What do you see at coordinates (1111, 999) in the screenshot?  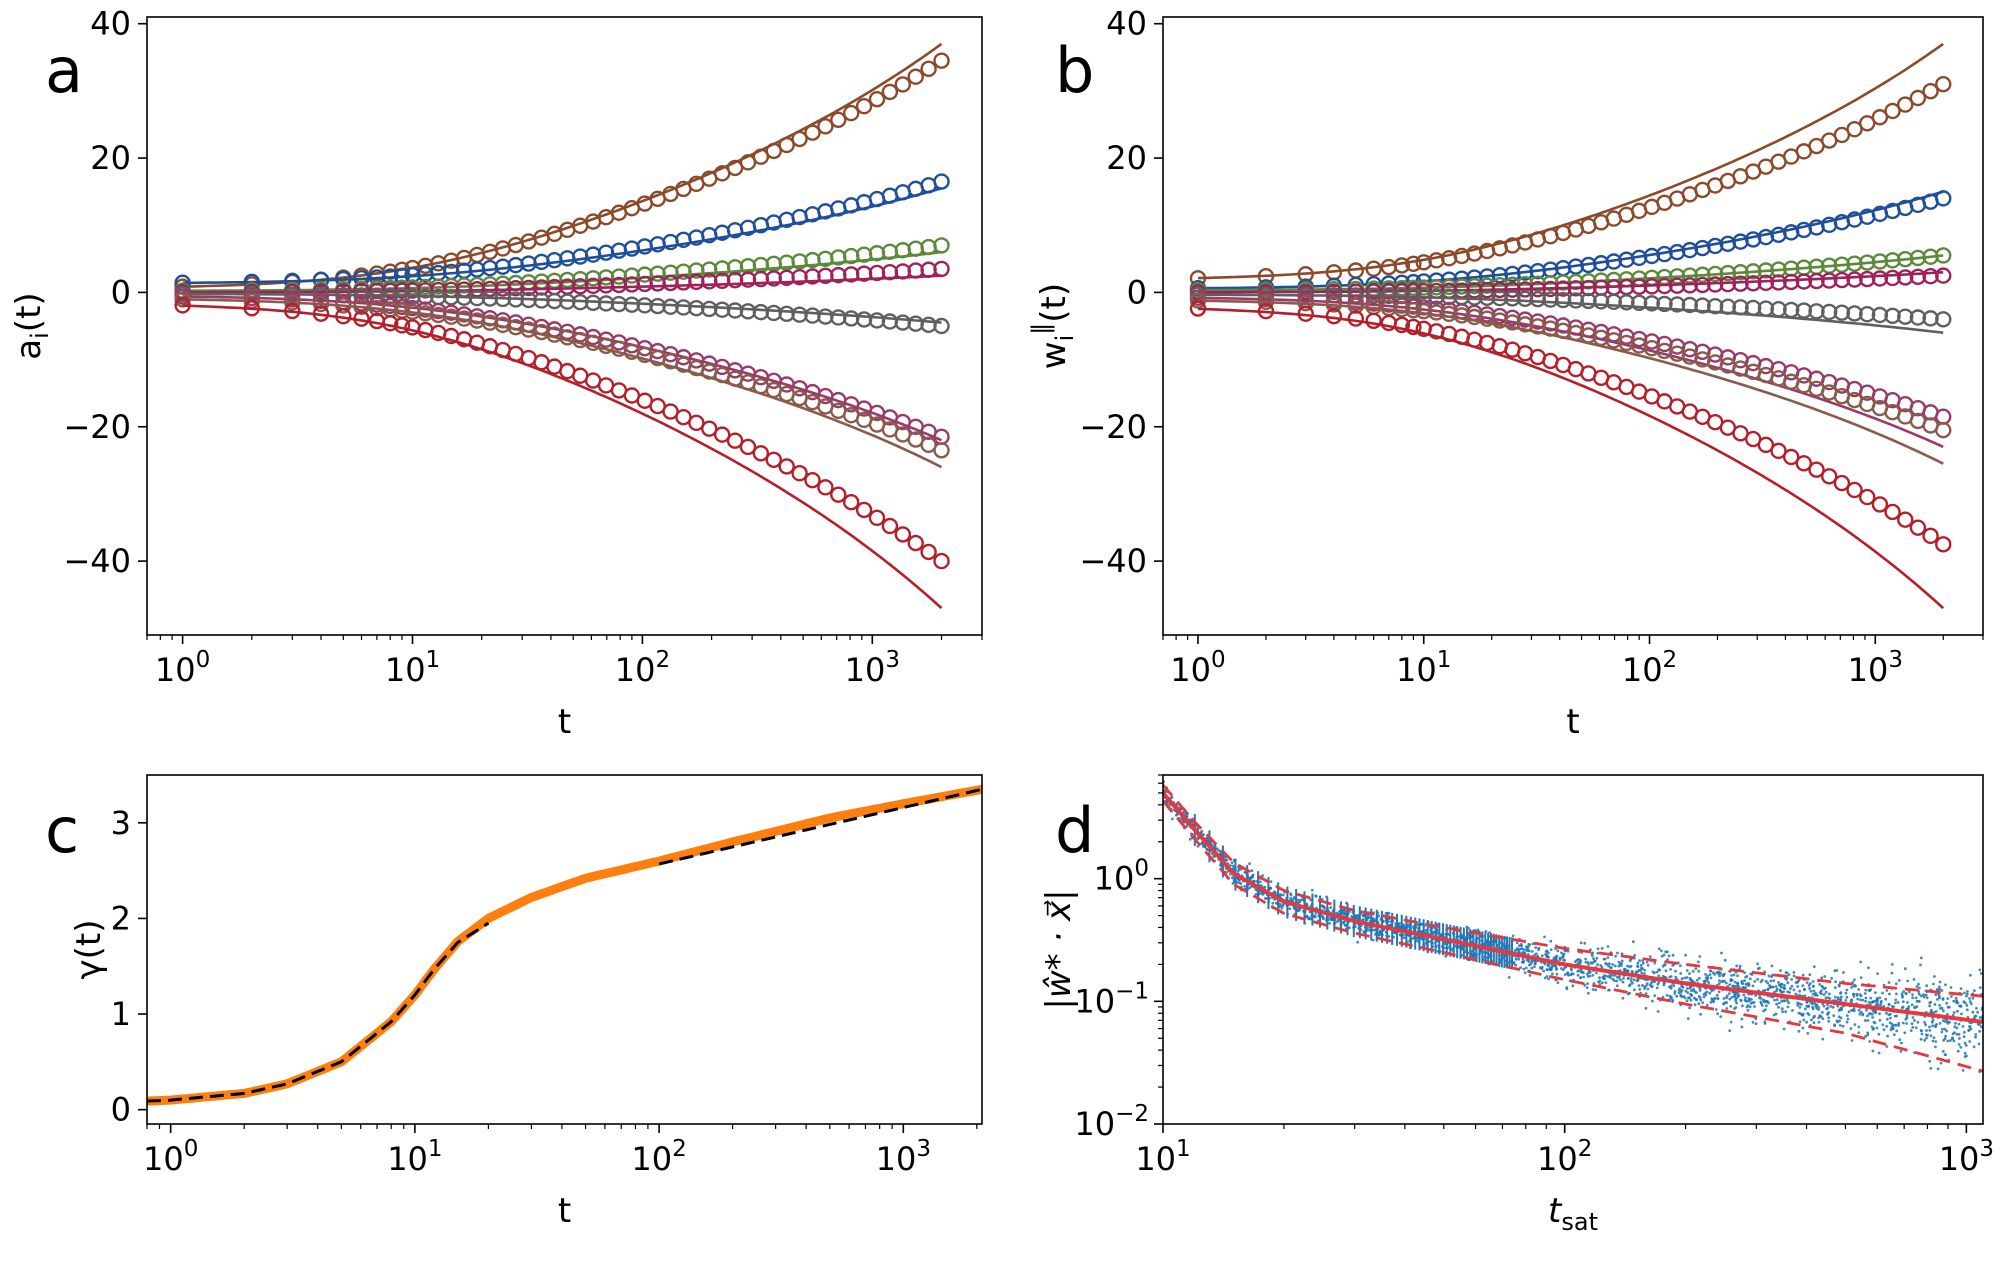 I see `y-tick-label: 10−1` at bounding box center [1111, 999].